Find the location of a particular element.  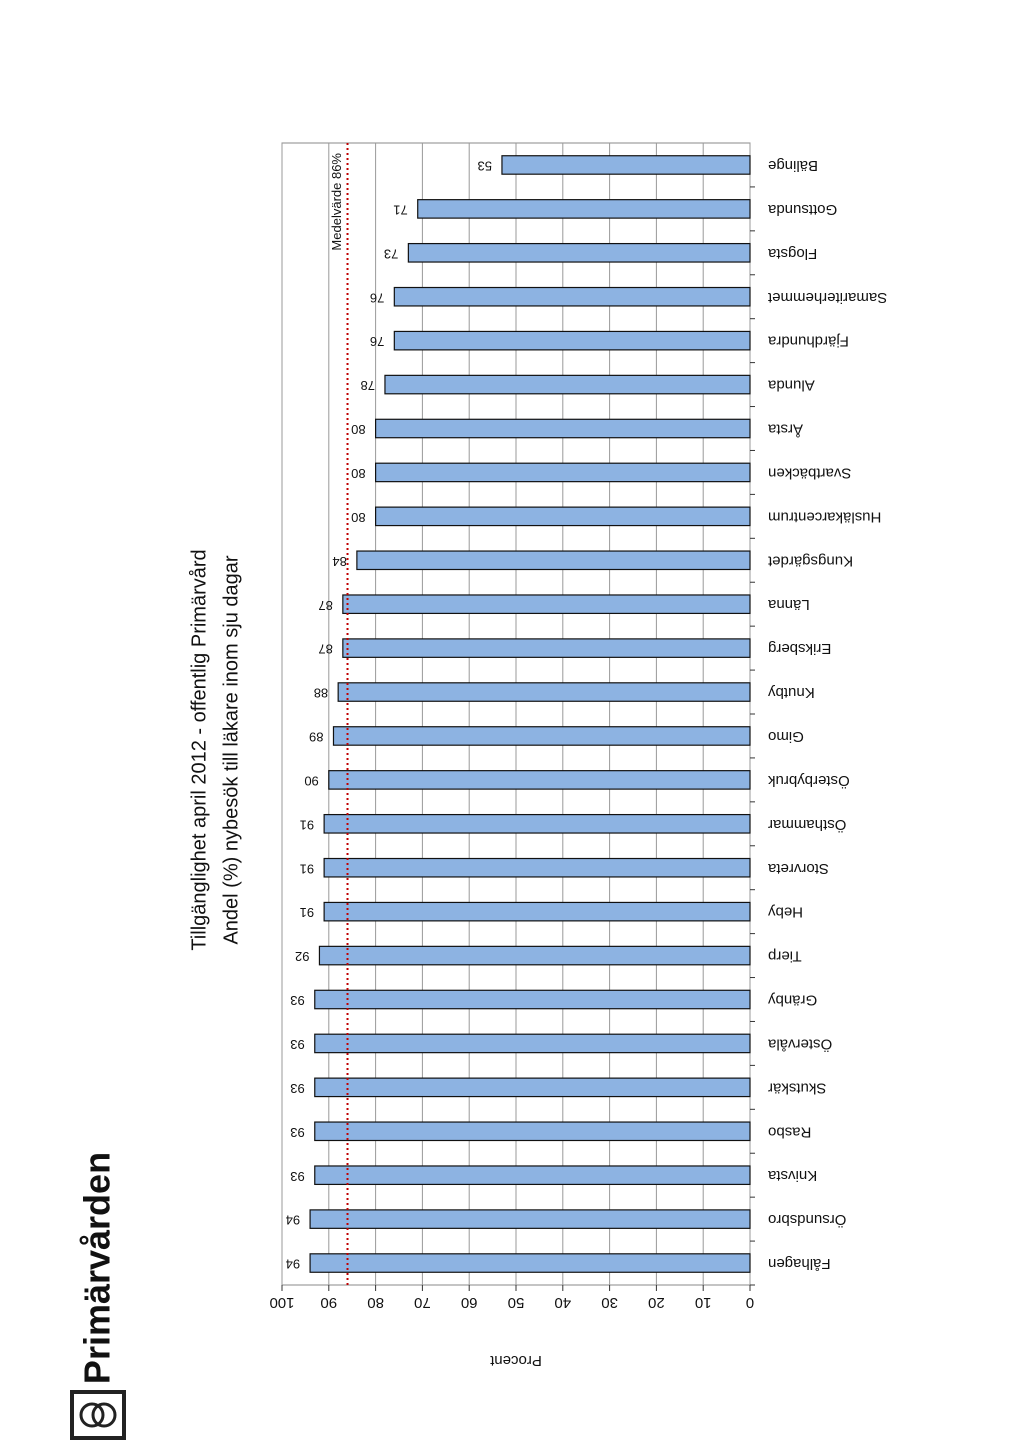

data-label: 71 is located at coordinates (400, 209).